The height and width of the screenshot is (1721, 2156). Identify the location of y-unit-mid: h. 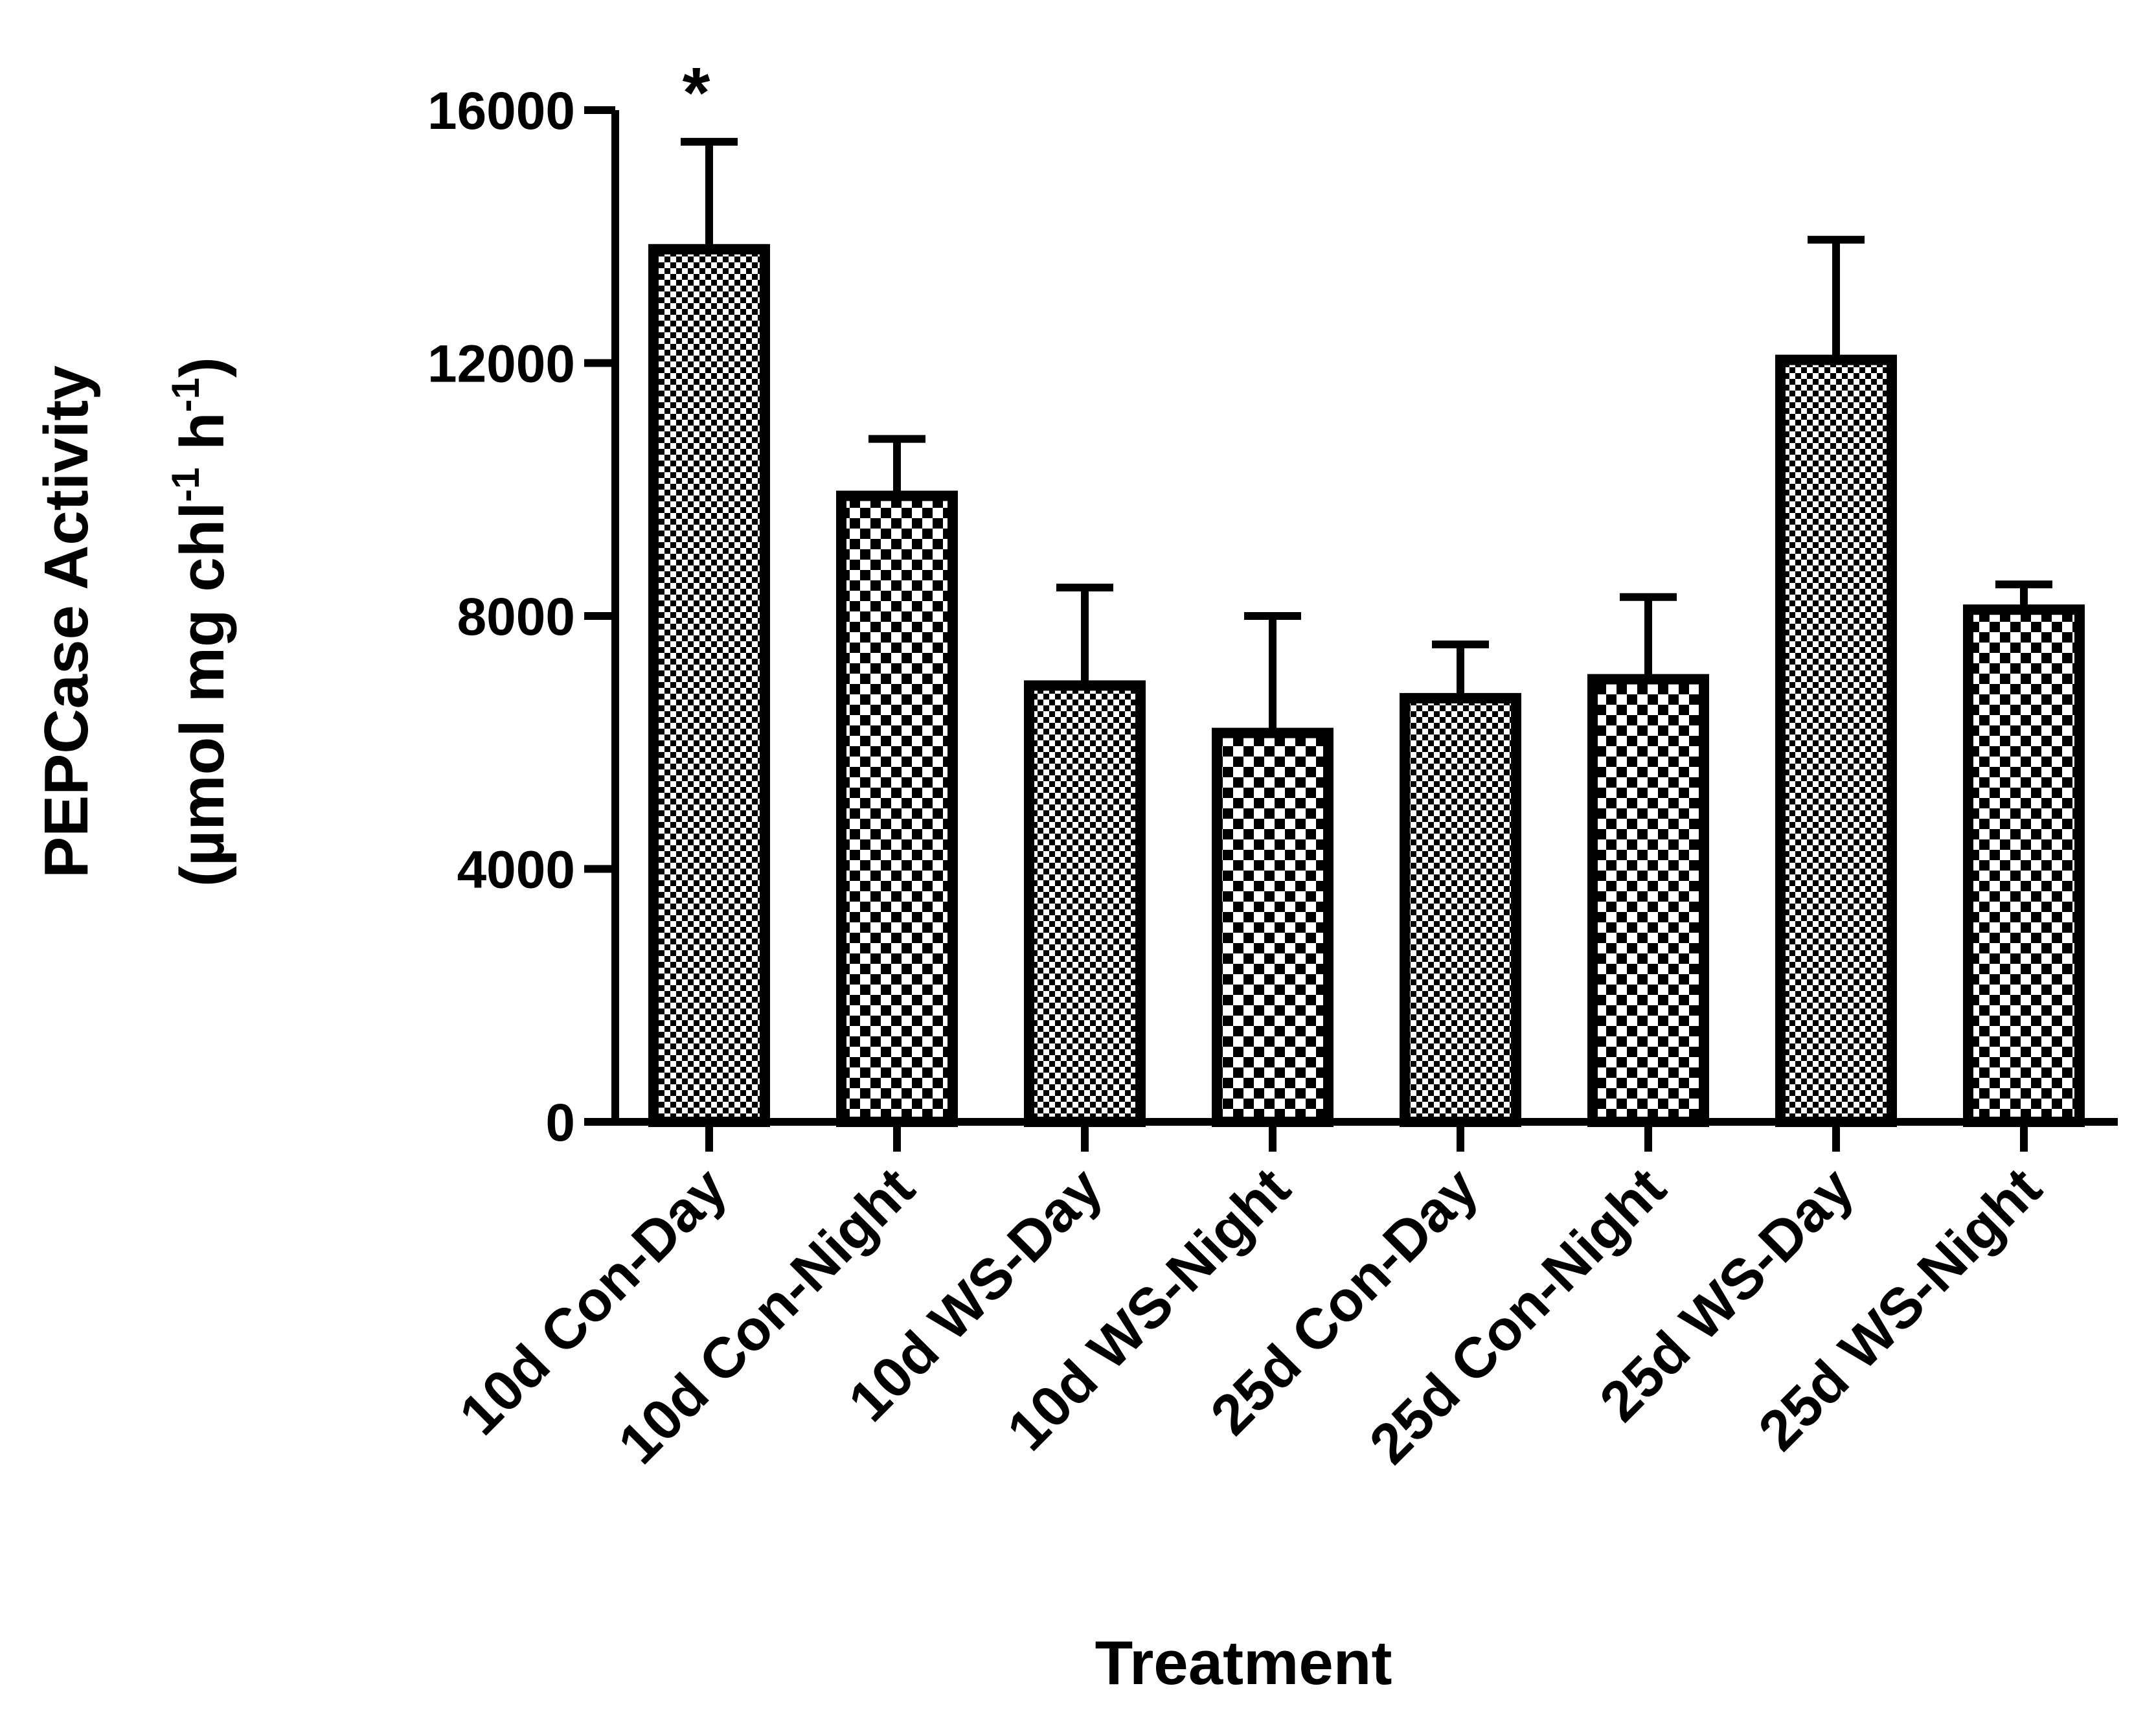
(202, 439).